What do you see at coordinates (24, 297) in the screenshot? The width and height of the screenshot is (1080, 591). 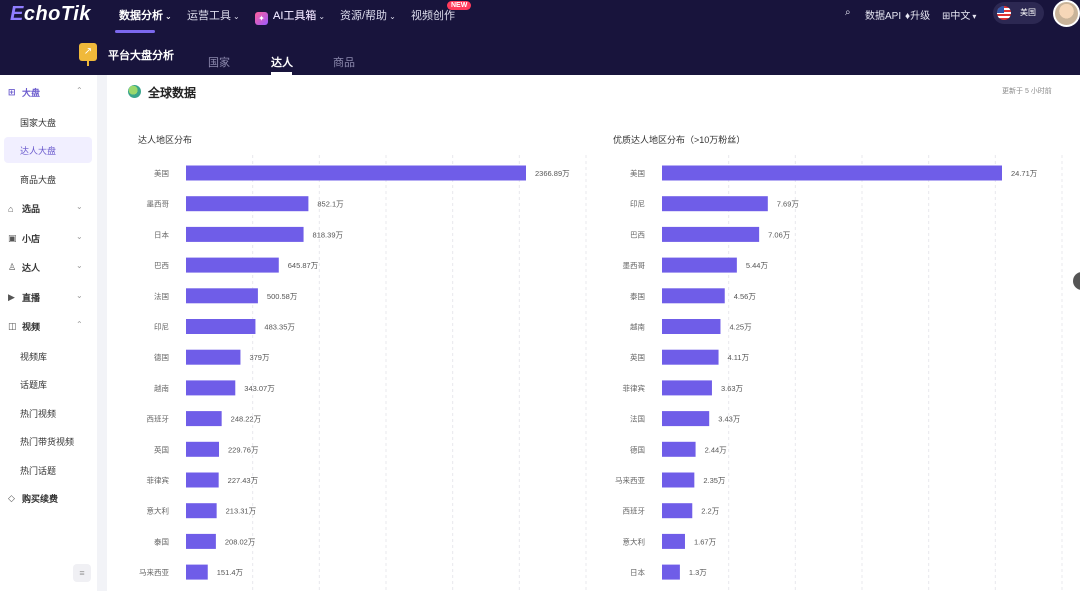 I see `sidebar-group-live: ▶ 直播` at bounding box center [24, 297].